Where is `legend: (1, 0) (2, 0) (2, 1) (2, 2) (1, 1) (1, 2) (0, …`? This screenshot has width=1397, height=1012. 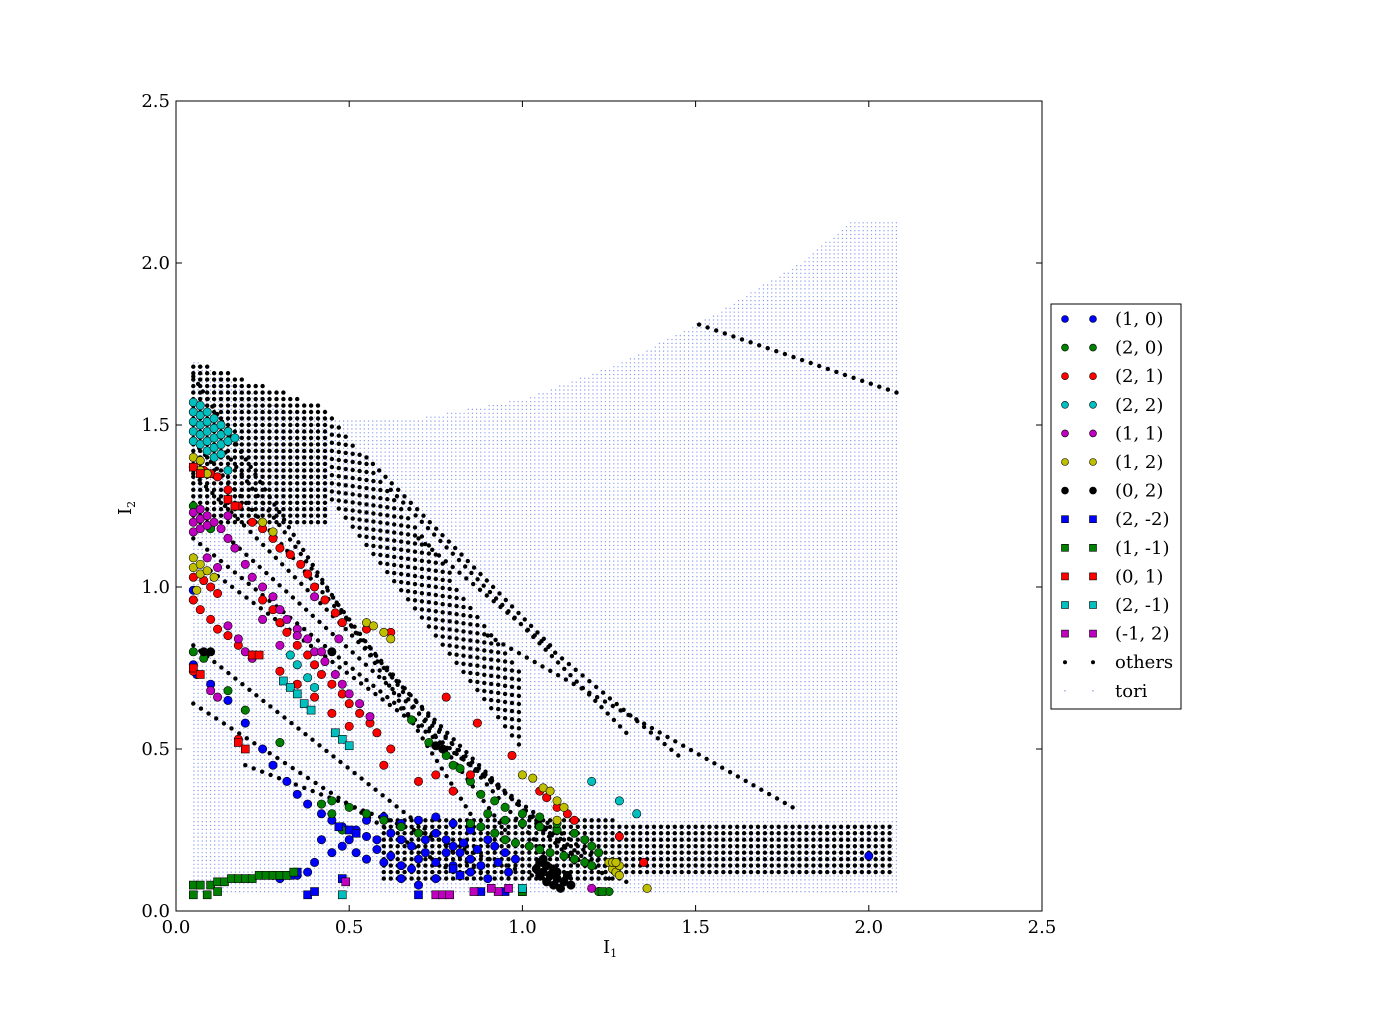
legend: (1, 0) (2, 0) (2, 1) (2, 2) (1, 1) (1, 2) (0, … is located at coordinates (1116, 506).